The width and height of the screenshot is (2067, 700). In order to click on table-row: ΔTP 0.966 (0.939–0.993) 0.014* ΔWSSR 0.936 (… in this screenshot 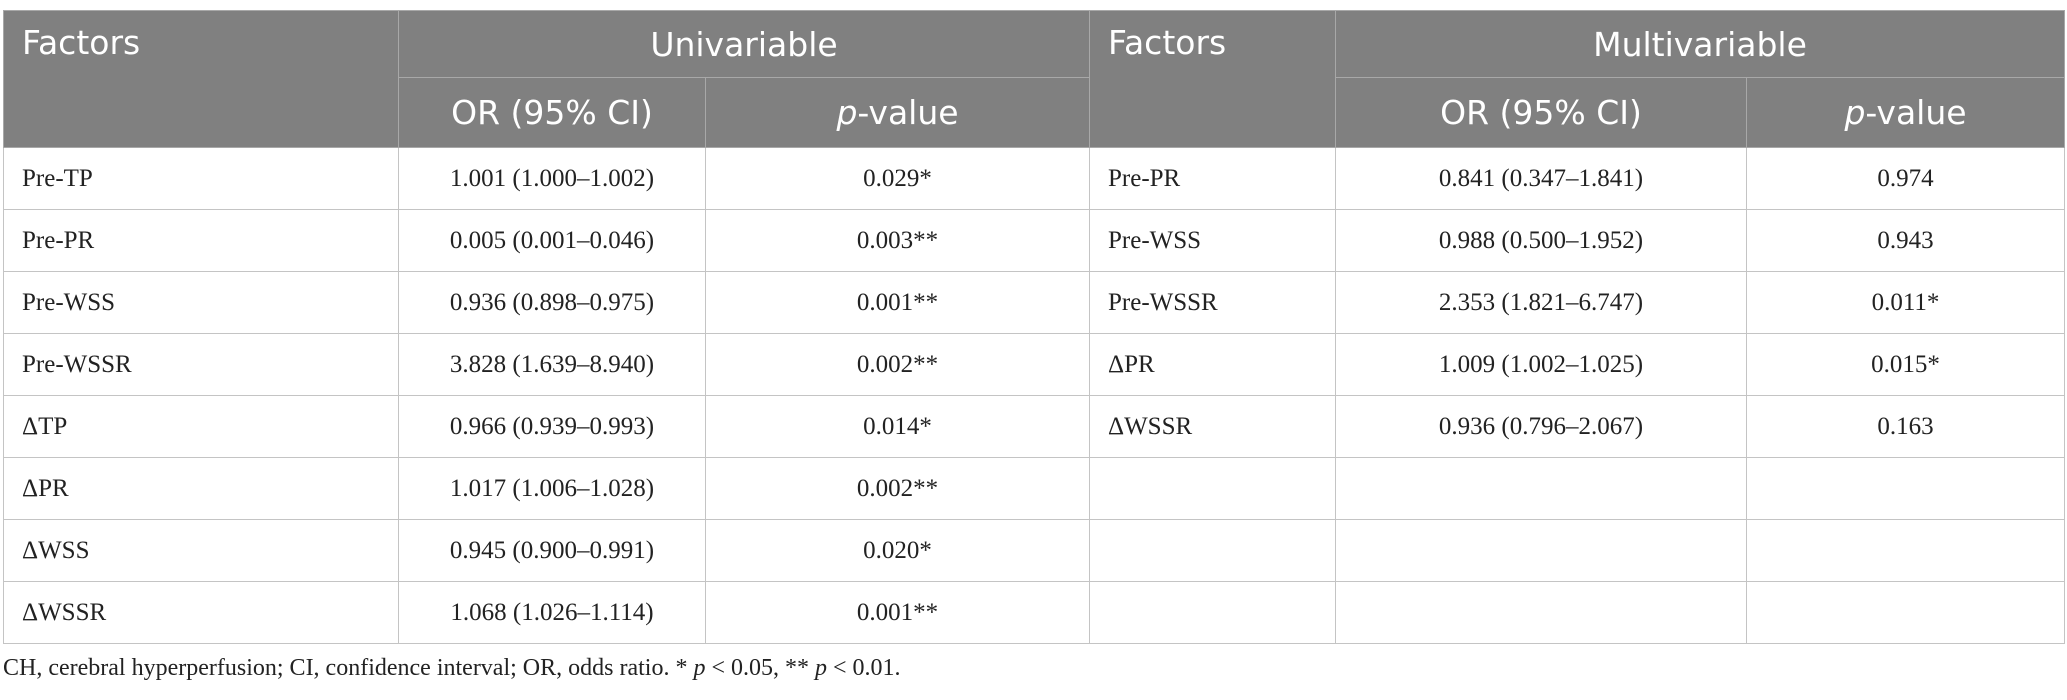, I will do `click(1034, 426)`.